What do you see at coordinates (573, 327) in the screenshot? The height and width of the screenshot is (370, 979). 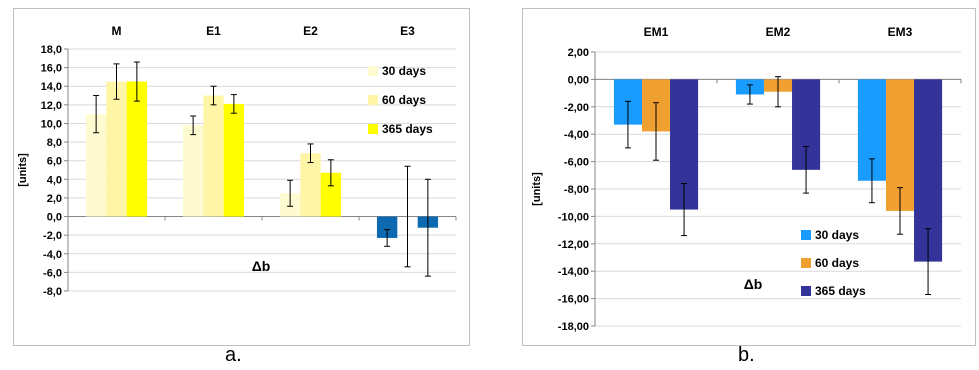 I see `y-tick-label: -18,00` at bounding box center [573, 327].